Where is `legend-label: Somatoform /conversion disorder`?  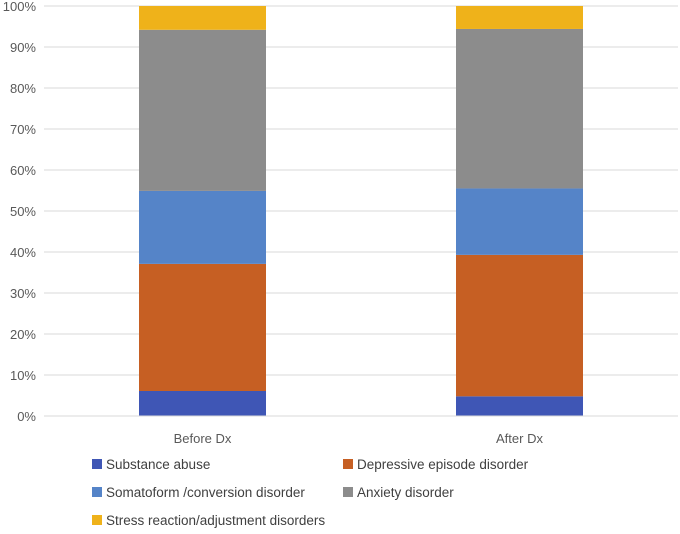 legend-label: Somatoform /conversion disorder is located at coordinates (205, 492).